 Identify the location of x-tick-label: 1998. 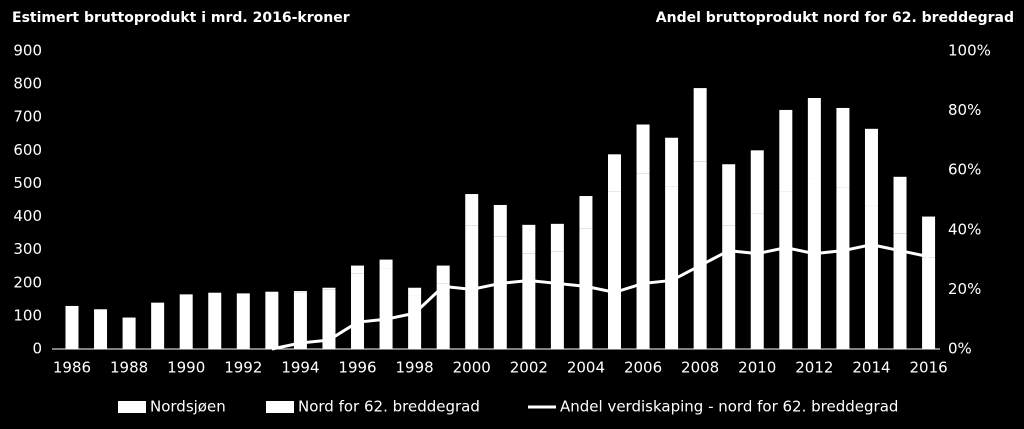
(415, 368).